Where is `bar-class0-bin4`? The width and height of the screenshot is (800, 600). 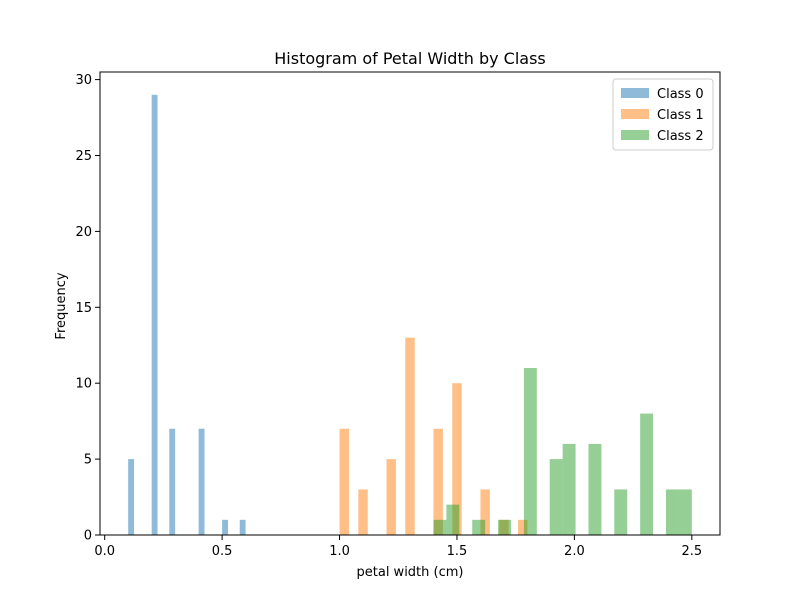 bar-class0-bin4 is located at coordinates (225, 527).